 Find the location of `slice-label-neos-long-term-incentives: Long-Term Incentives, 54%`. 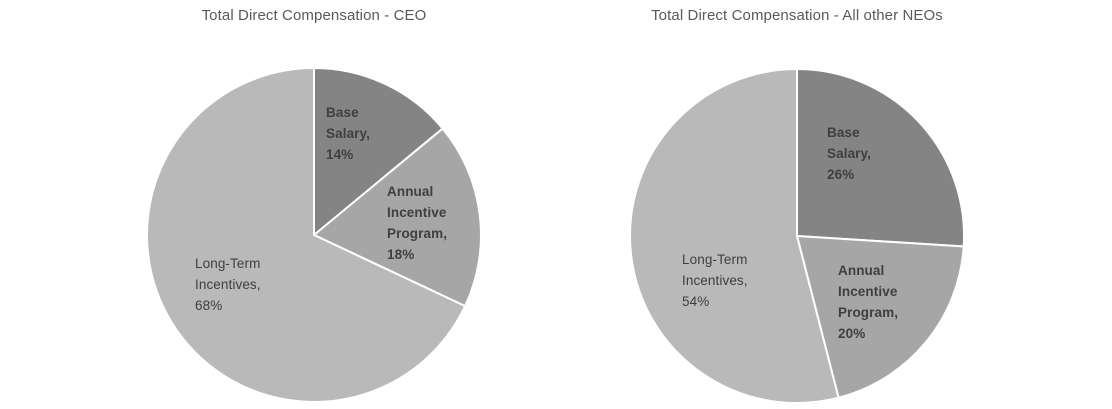

slice-label-neos-long-term-incentives: Long-Term Incentives, 54% is located at coordinates (715, 280).